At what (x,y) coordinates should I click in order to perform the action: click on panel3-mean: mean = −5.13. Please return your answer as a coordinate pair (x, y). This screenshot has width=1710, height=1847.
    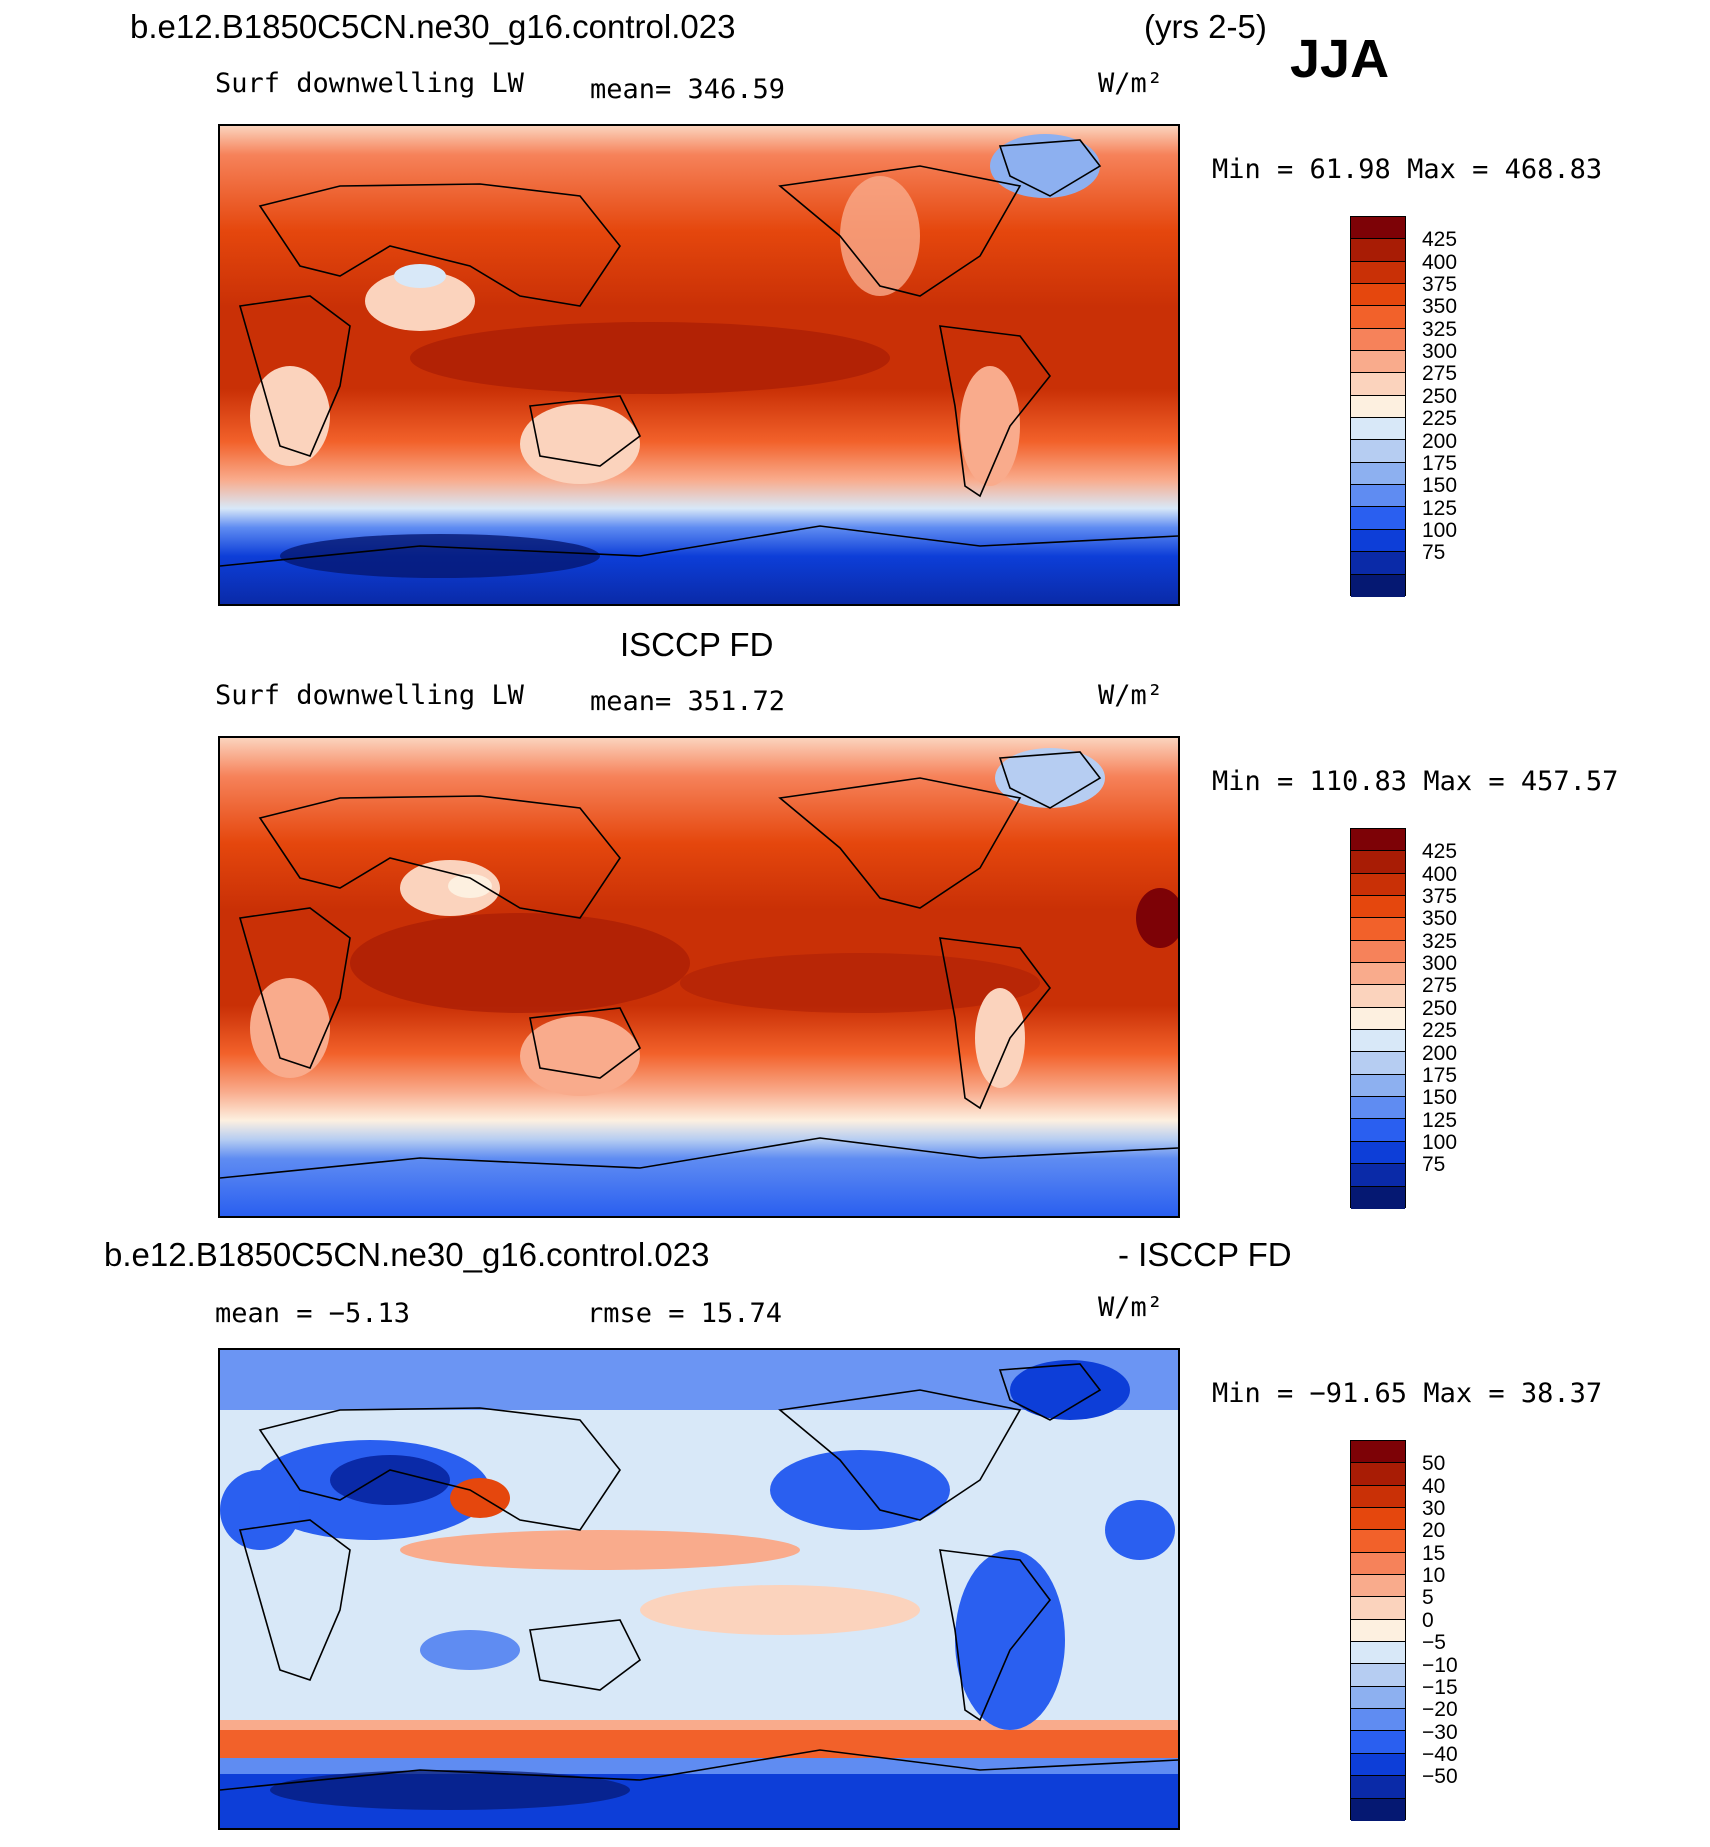
    Looking at the image, I should click on (313, 1313).